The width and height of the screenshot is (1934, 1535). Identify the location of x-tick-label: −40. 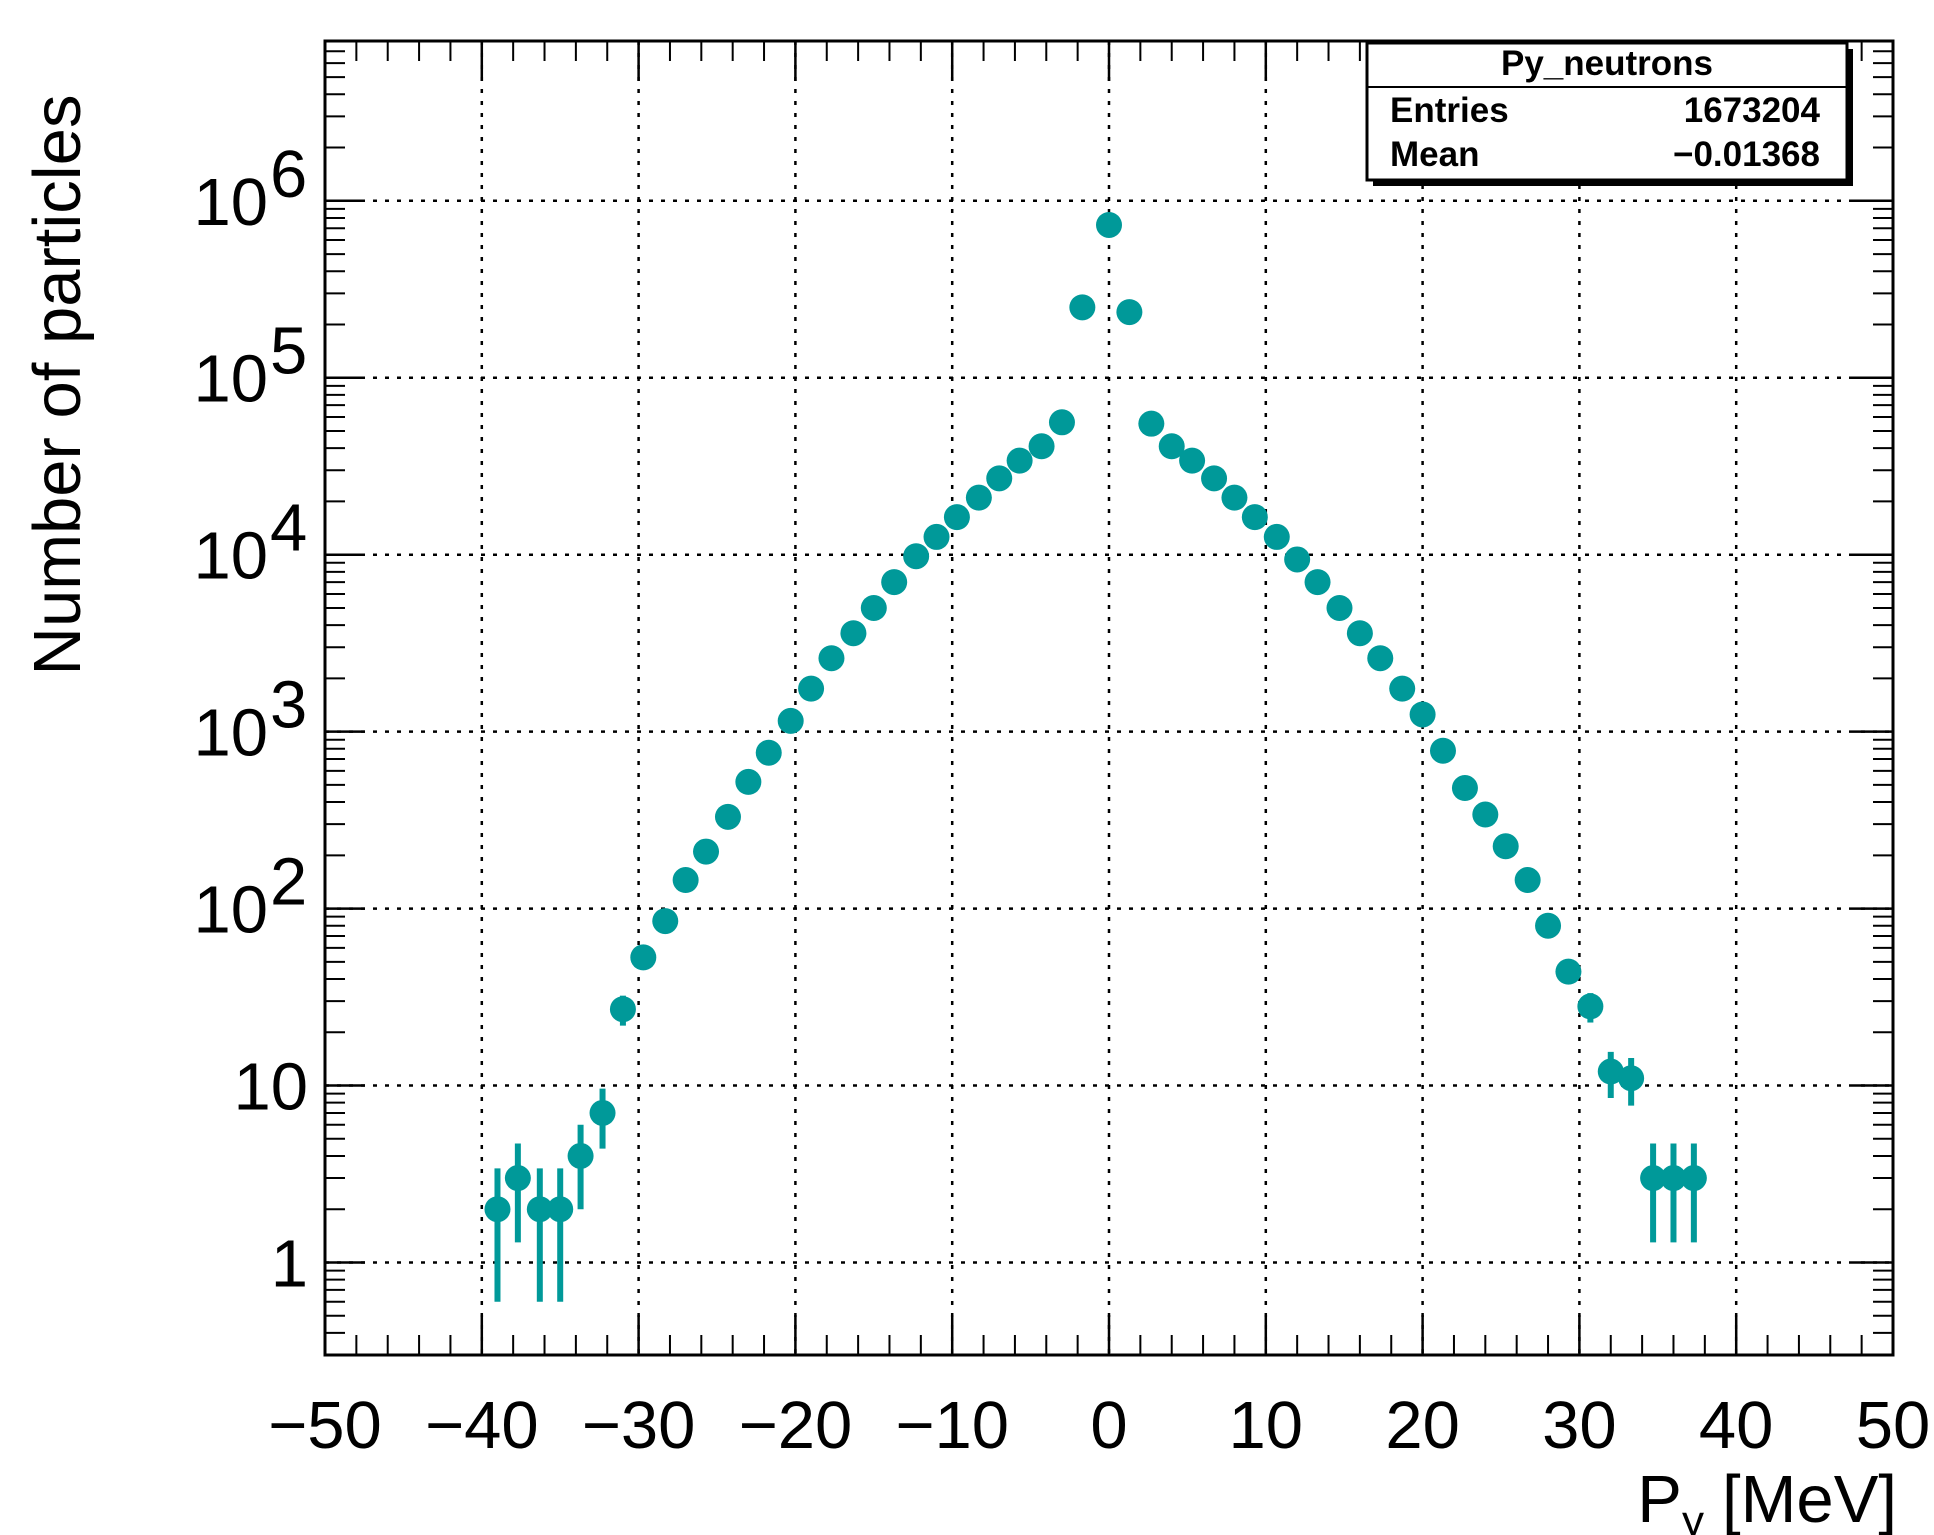
(482, 1425).